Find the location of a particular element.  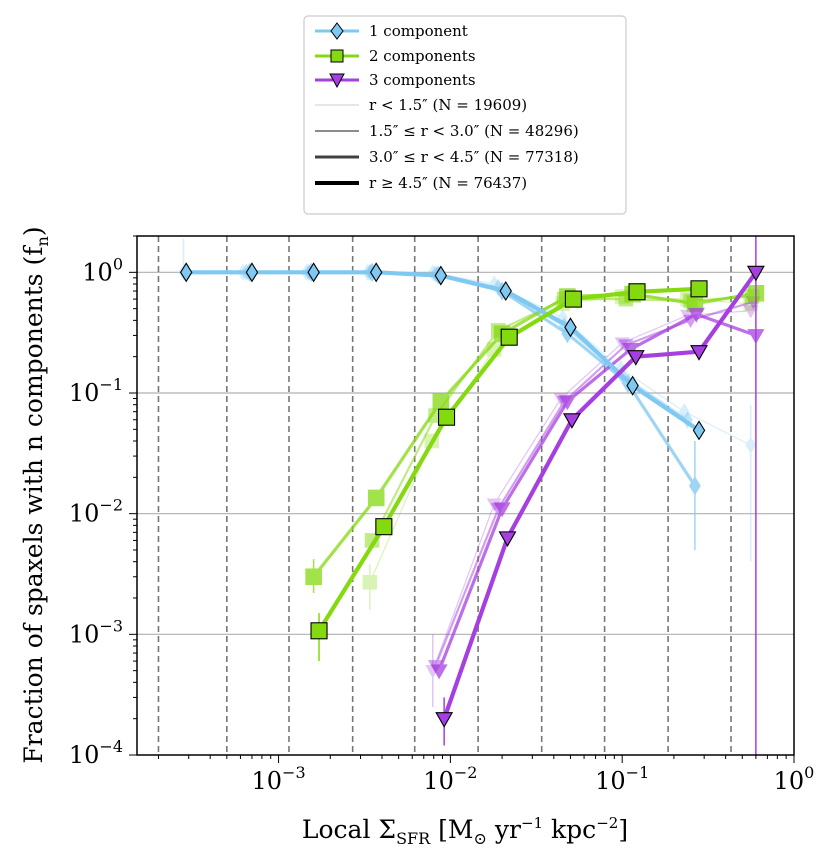

y-label-close: ) is located at coordinates (33, 231).